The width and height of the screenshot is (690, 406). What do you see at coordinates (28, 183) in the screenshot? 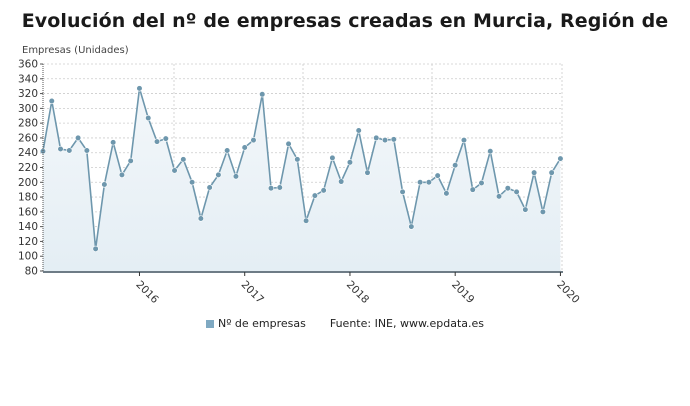
I see `svg-text: 200` at bounding box center [28, 183].